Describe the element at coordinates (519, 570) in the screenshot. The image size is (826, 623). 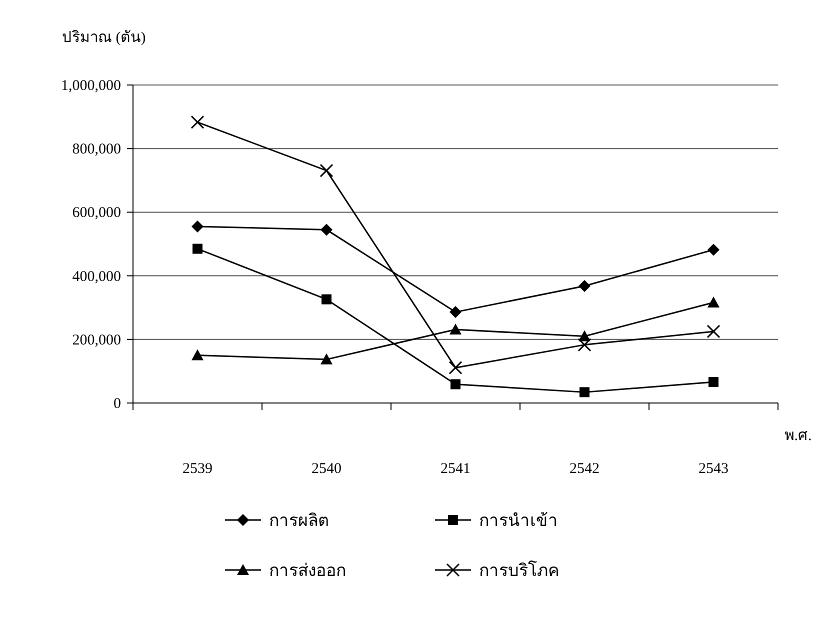
I see `legend-label: การบริโภค` at that location.